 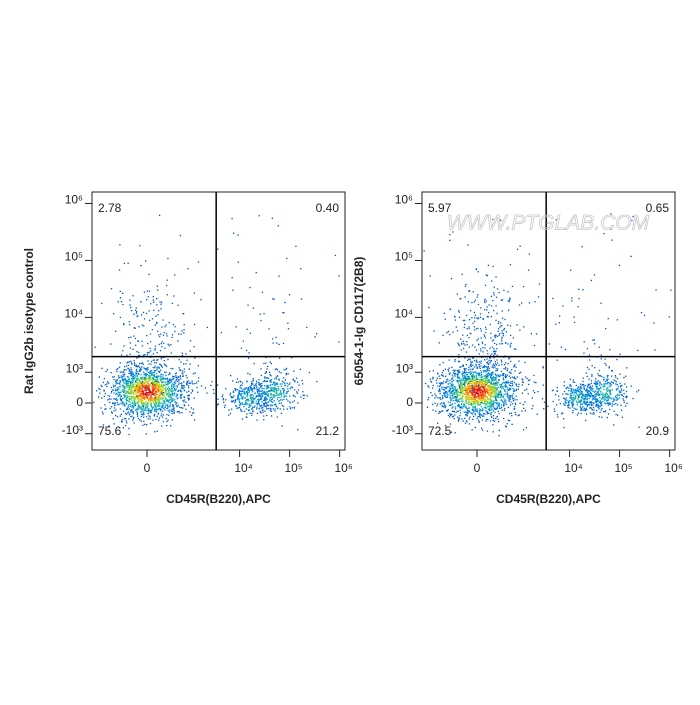 What do you see at coordinates (74, 257) in the screenshot?
I see `y-tick-label: 10⁵` at bounding box center [74, 257].